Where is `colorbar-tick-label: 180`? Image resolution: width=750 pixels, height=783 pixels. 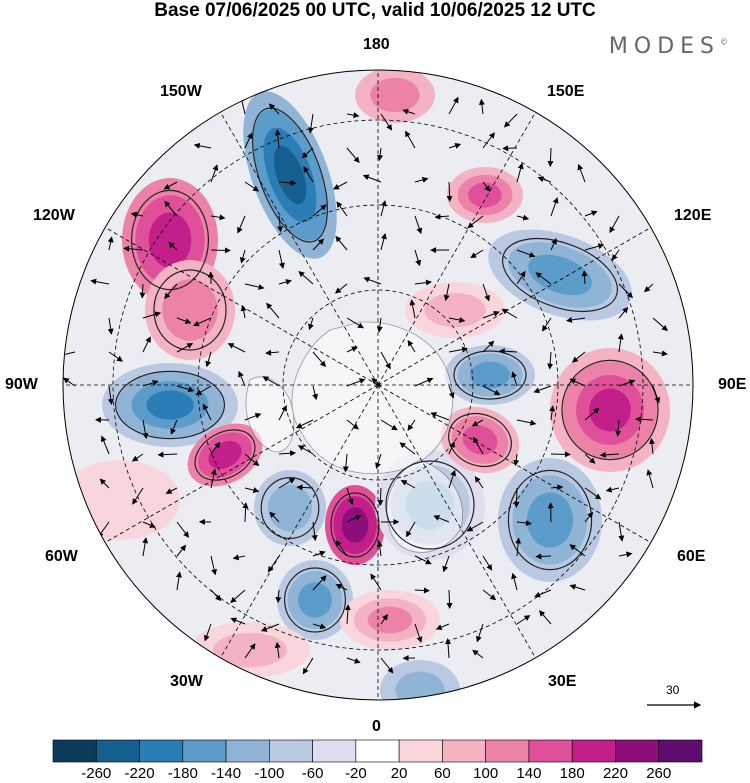
colorbar-tick-label: 180 is located at coordinates (572, 773).